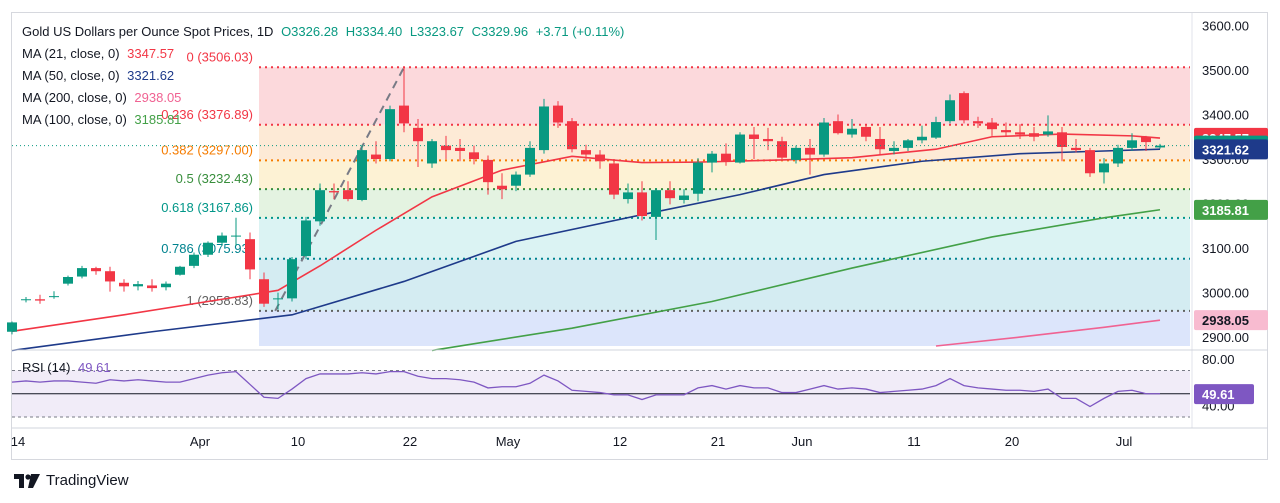  Describe the element at coordinates (298, 441) in the screenshot. I see `x-tick-label: 10` at that location.